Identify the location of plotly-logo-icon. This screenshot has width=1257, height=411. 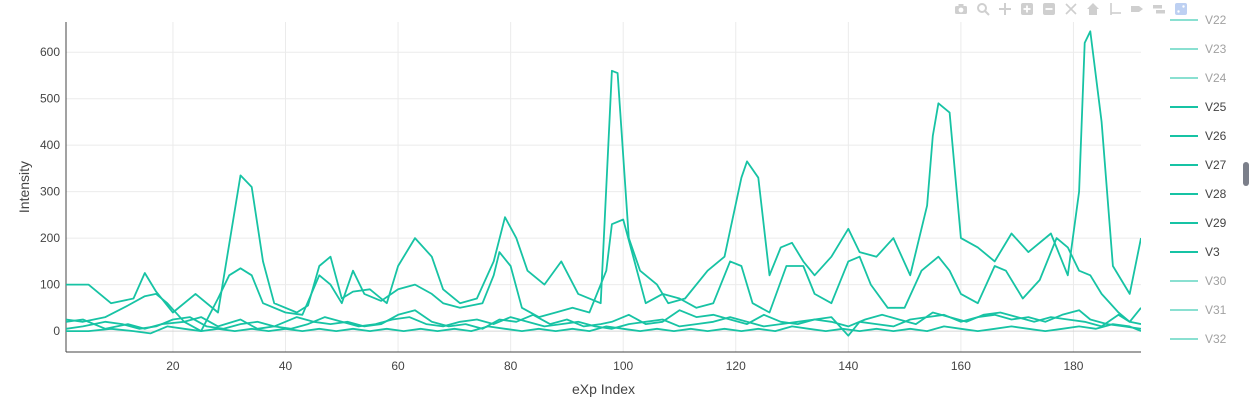
(1181, 9).